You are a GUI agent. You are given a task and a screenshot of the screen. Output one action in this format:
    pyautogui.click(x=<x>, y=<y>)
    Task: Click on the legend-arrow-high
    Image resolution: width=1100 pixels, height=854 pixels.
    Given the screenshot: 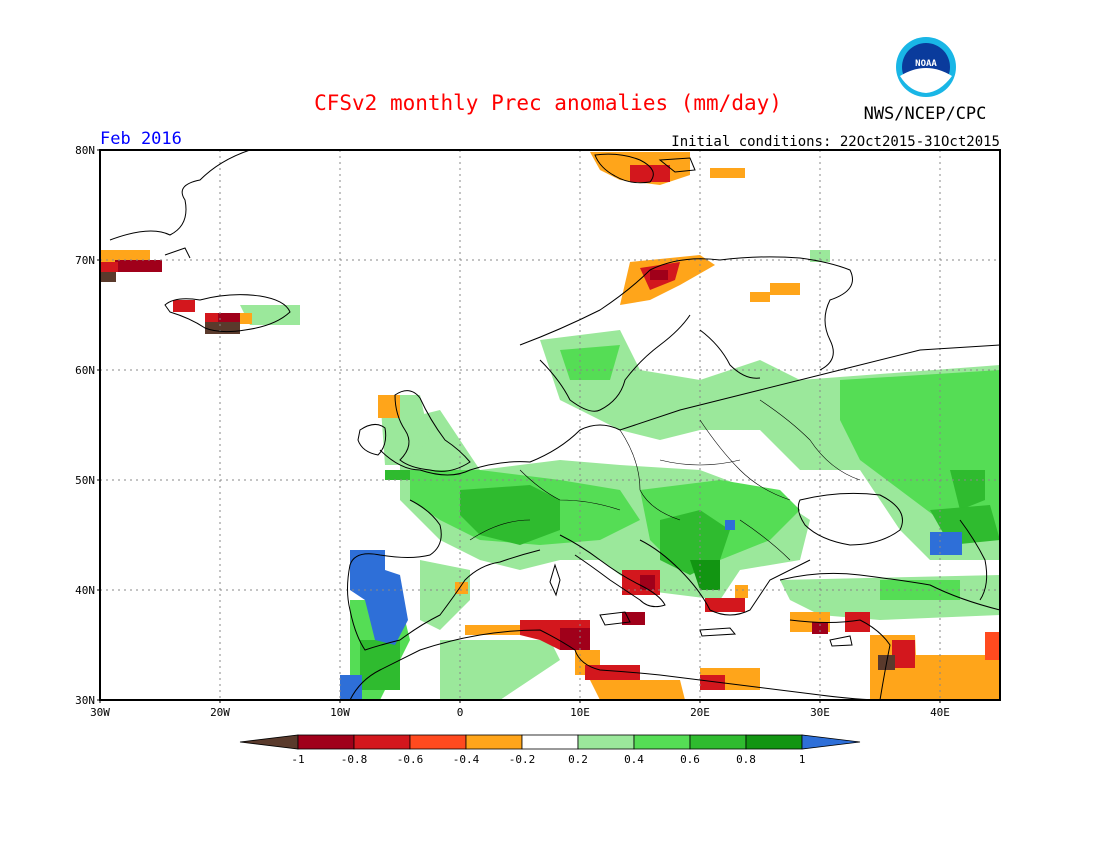 What is the action you would take?
    pyautogui.click(x=831, y=742)
    